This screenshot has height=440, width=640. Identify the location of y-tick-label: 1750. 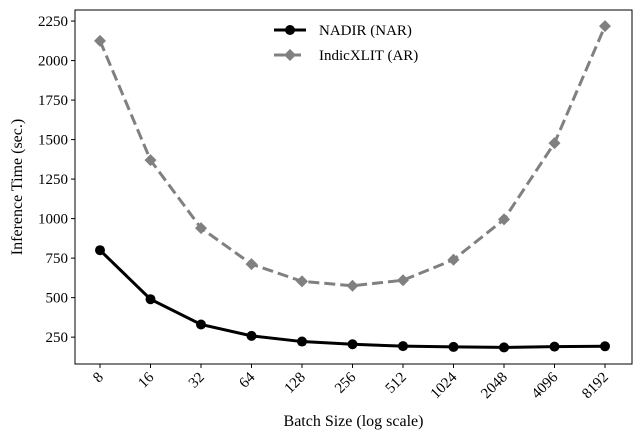
(53, 101).